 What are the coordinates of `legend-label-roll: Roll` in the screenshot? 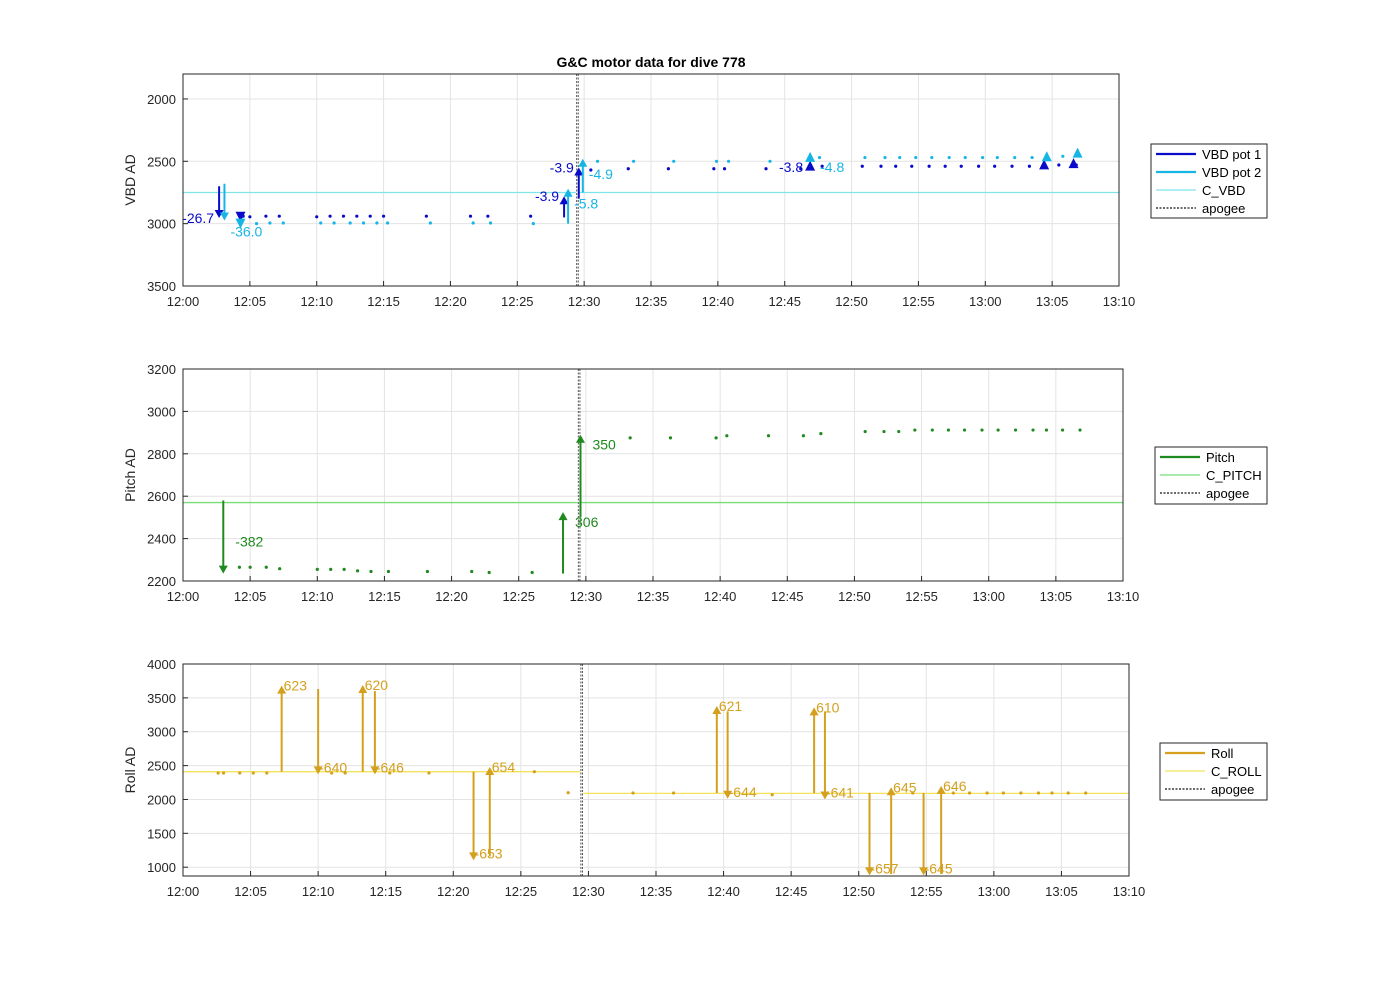 It's located at (1222, 753).